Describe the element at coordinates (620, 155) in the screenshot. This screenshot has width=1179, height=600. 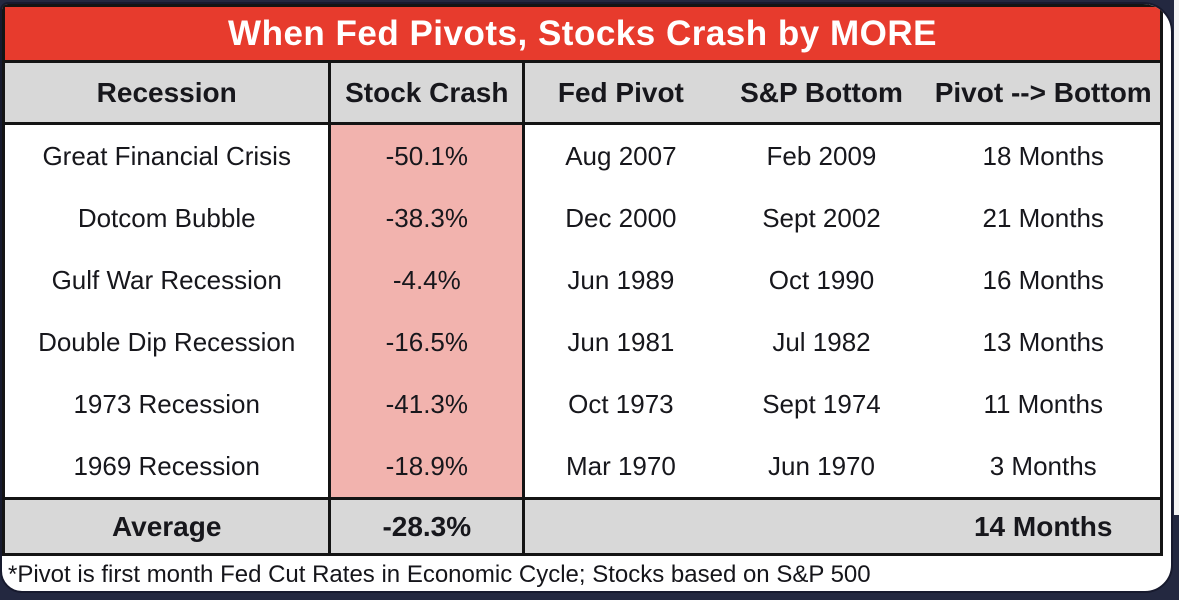
I see `cell-fed-pivot: Aug 2007` at that location.